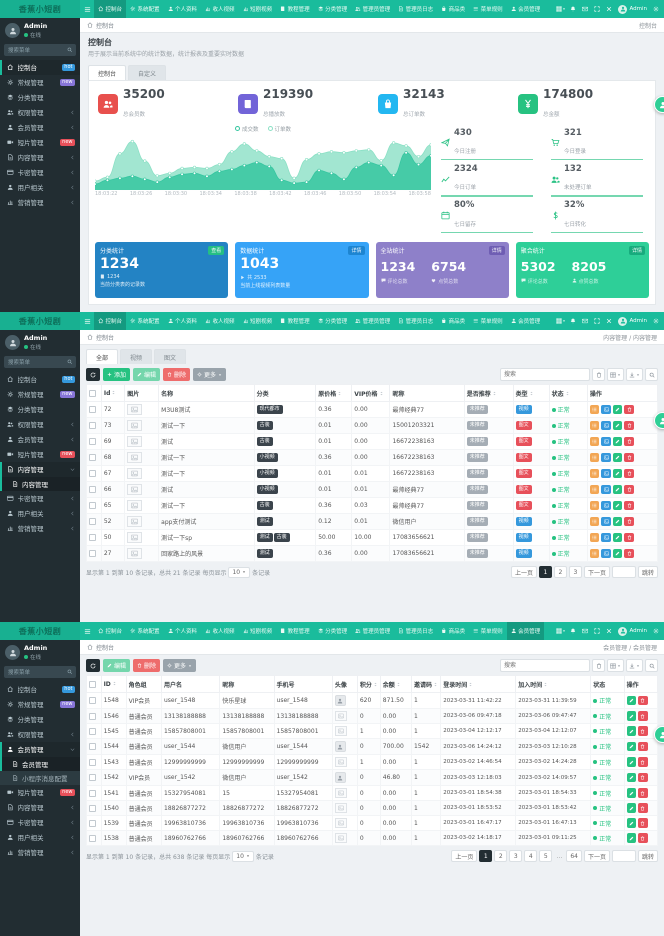 The width and height of the screenshot is (664, 936). I want to click on sidebar-subitem-0: 会员管理, so click(40, 763).